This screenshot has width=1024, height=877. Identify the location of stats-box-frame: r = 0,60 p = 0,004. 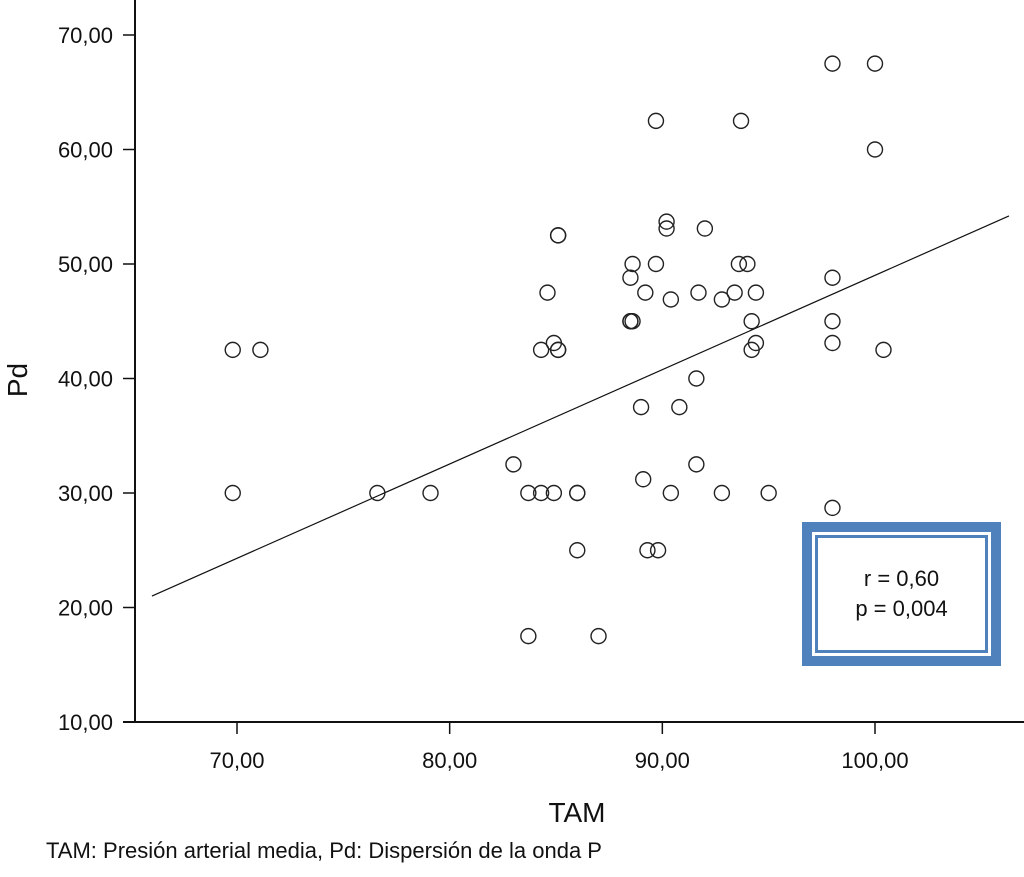
(901, 594).